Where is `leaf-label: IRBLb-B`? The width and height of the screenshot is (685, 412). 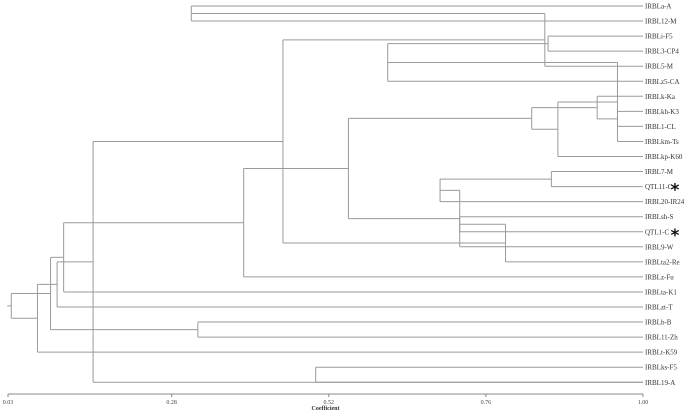 leaf-label: IRBLb-B is located at coordinates (658, 323).